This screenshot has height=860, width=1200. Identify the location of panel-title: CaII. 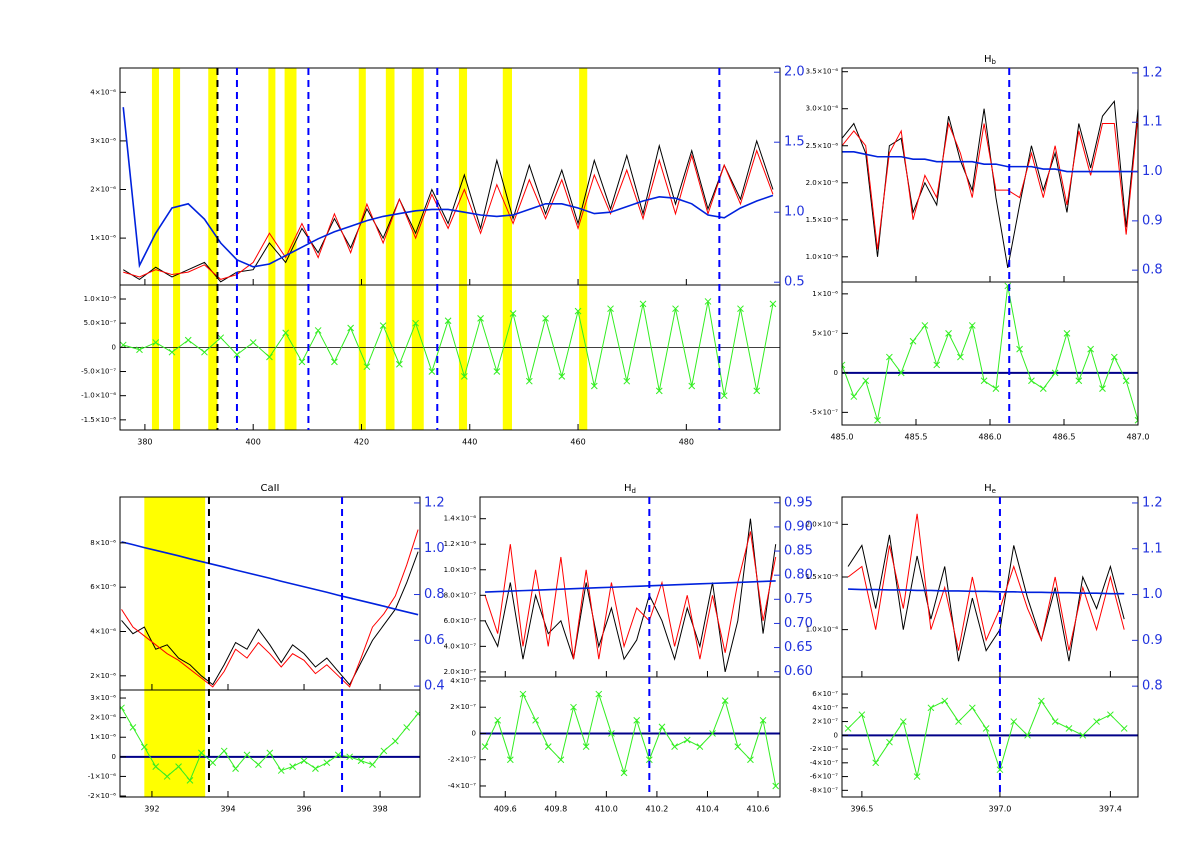
(269, 488).